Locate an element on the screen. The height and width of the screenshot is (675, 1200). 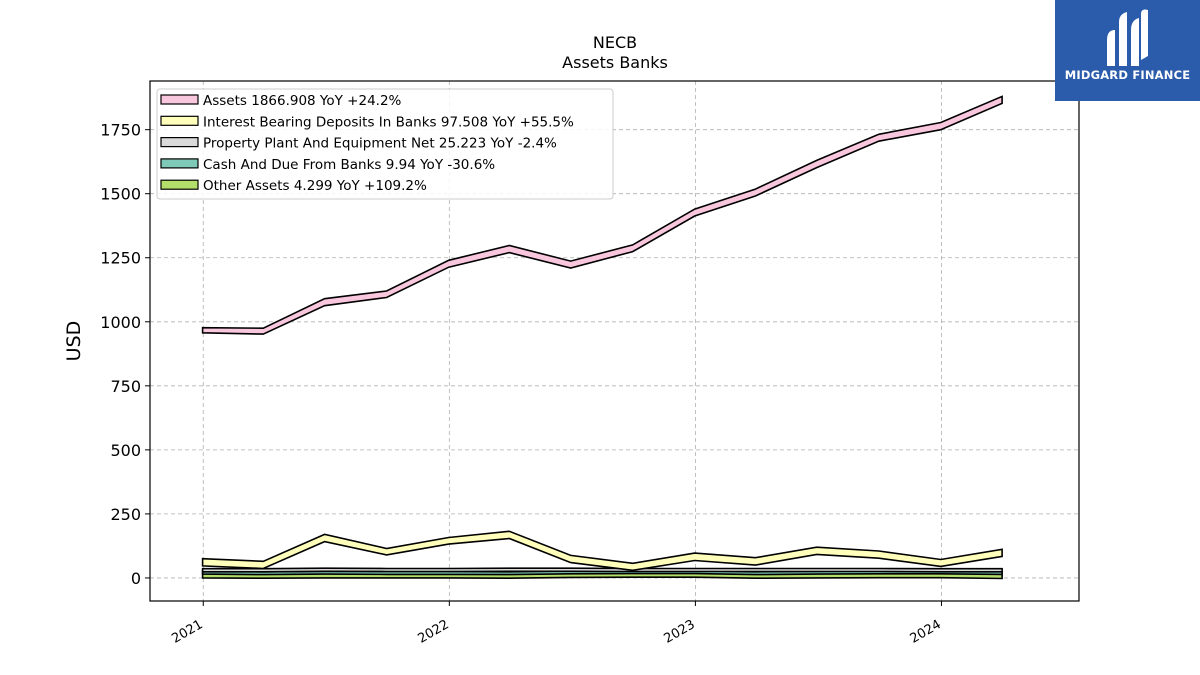
y-tick-label: 1250 is located at coordinates (120, 258).